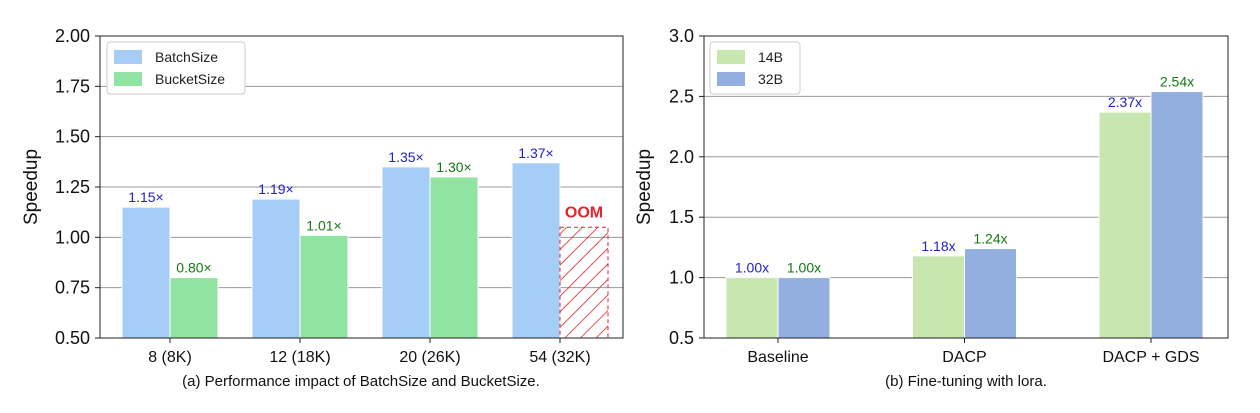 The height and width of the screenshot is (413, 1260). Describe the element at coordinates (145, 197) in the screenshot. I see `chart-a-data-label-batchsize-8-8k: 1.15×` at that location.